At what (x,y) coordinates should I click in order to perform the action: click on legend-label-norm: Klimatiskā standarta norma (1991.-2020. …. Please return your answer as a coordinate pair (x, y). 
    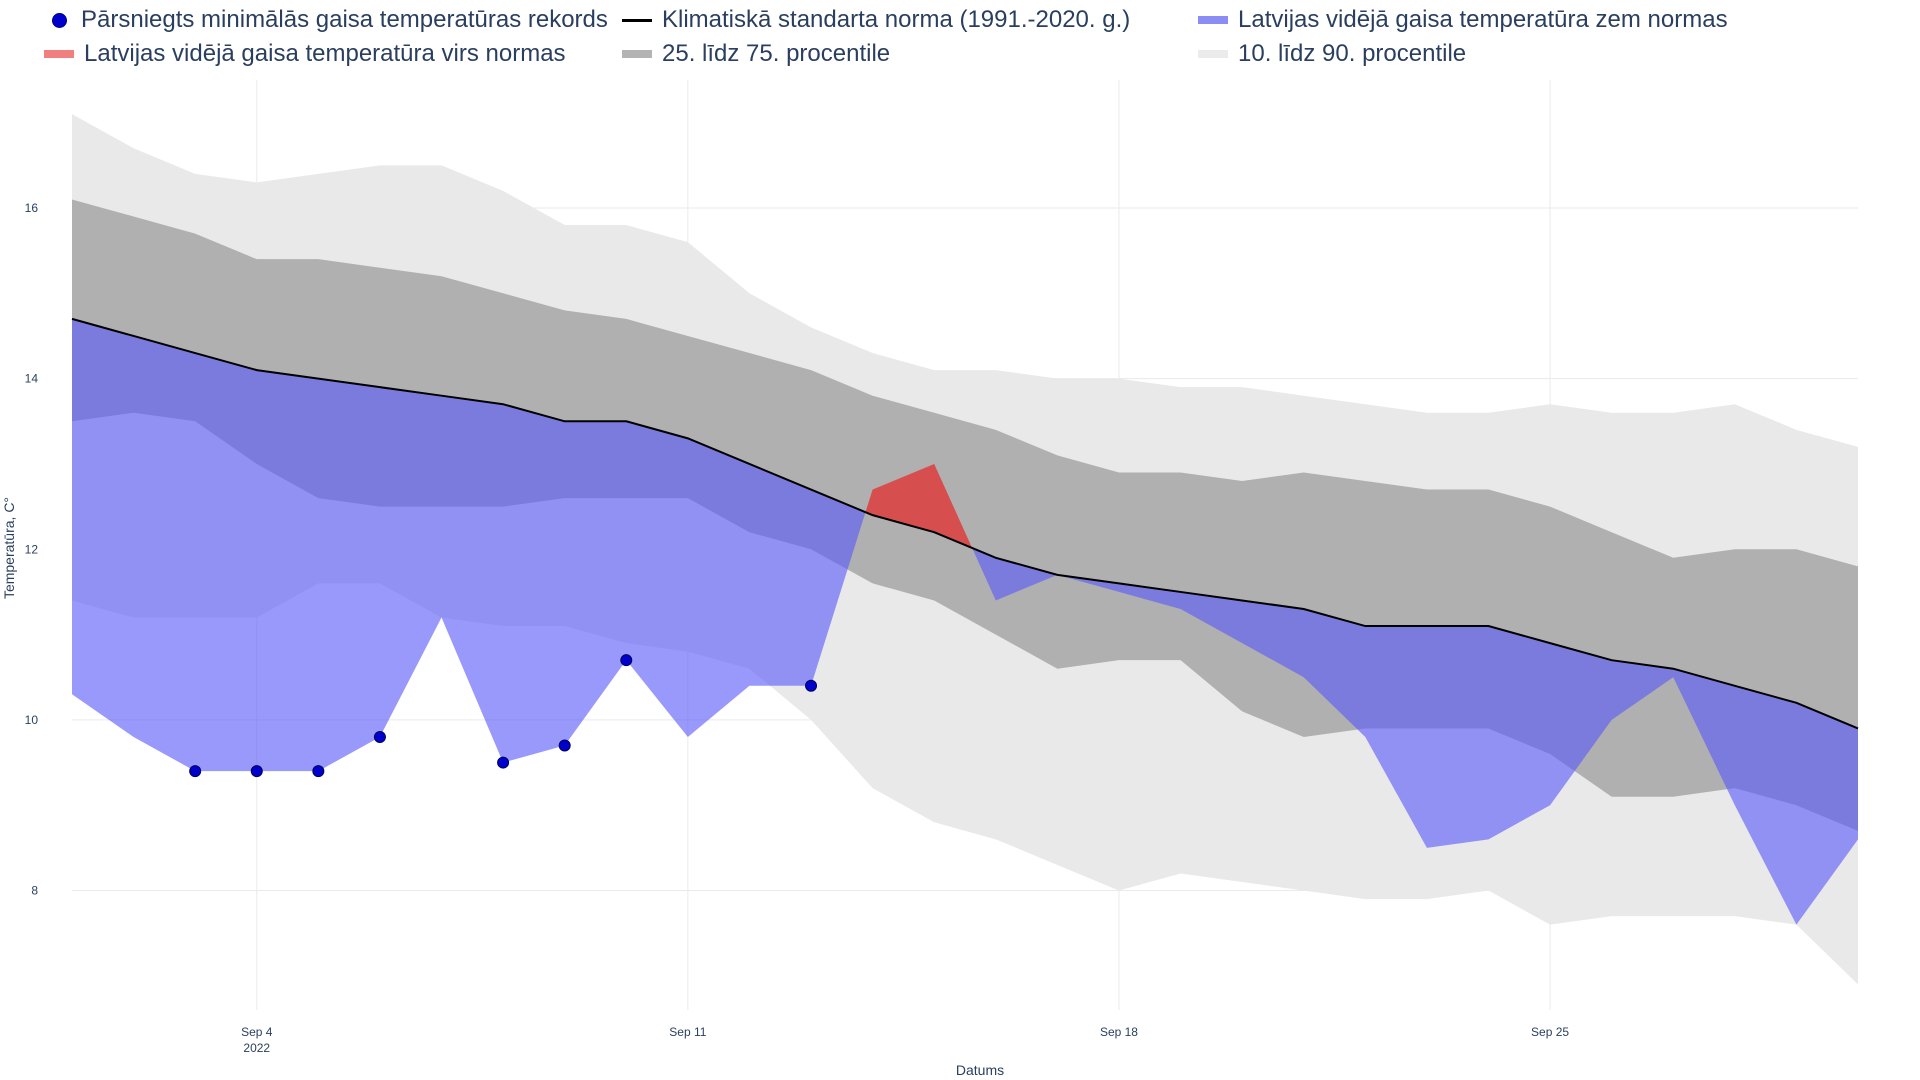
    Looking at the image, I should click on (896, 19).